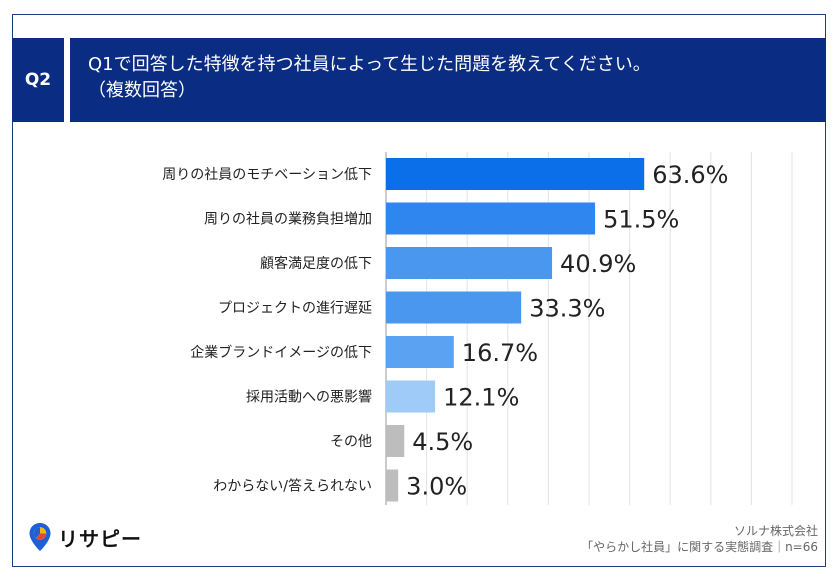 Image resolution: width=840 pixels, height=581 pixels. Describe the element at coordinates (775, 531) in the screenshot. I see `source-company: ソルナ株式会社` at that location.